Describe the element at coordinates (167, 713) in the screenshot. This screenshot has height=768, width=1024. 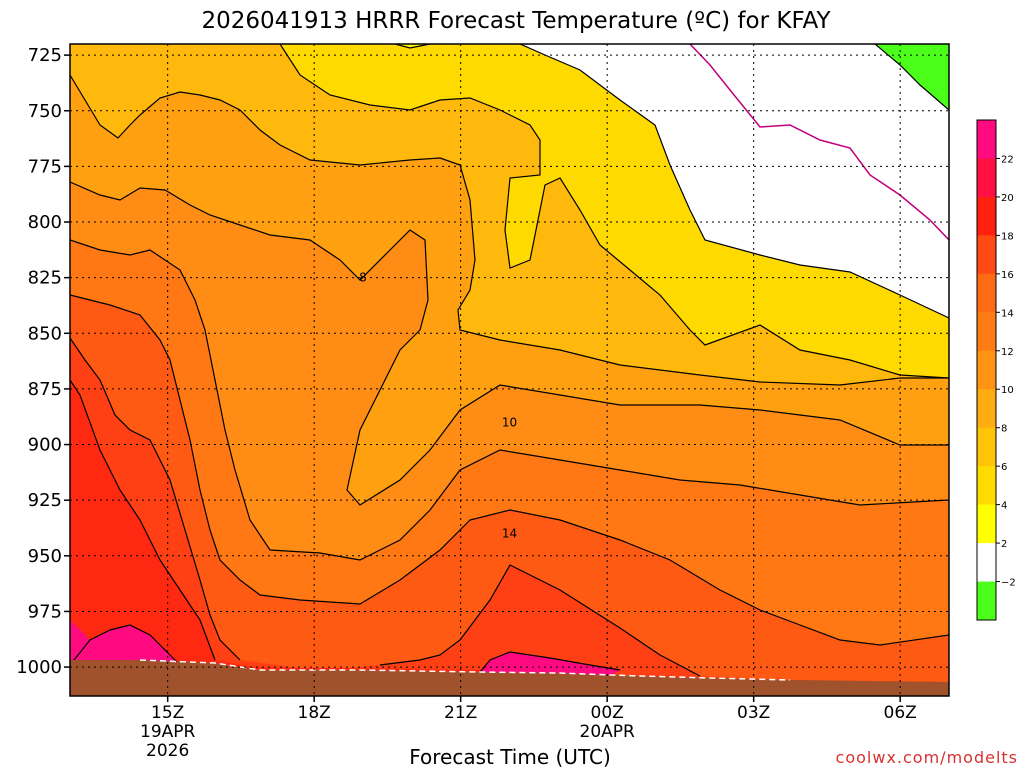
I see `x-tick-label: 15Z` at that location.